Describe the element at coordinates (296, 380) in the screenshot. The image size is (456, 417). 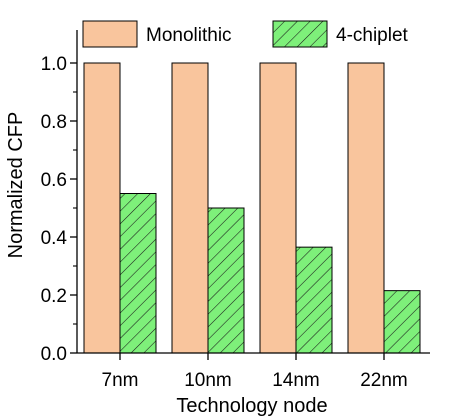
I see `x-tick-label-14nm: 14nm` at that location.